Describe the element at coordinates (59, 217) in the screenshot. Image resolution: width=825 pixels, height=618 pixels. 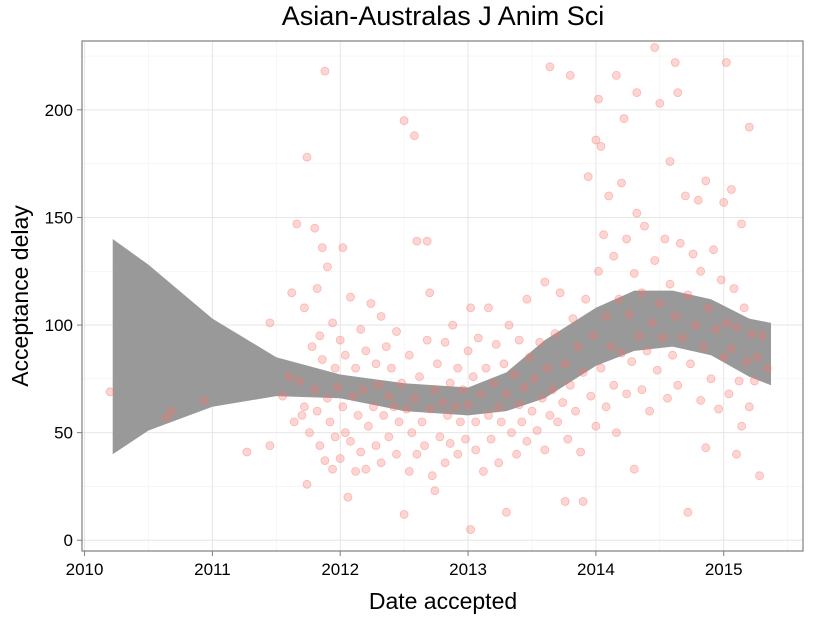
I see `y-tick-label: 150` at that location.